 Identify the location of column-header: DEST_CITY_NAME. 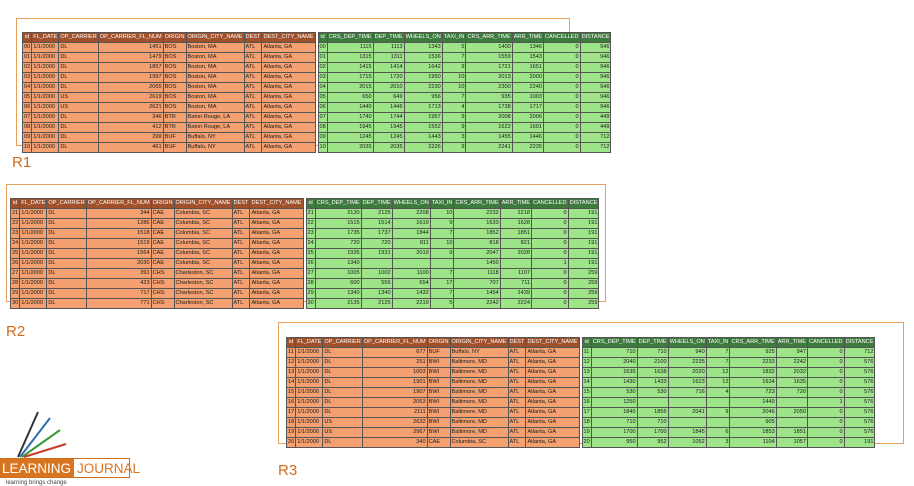
(552, 342).